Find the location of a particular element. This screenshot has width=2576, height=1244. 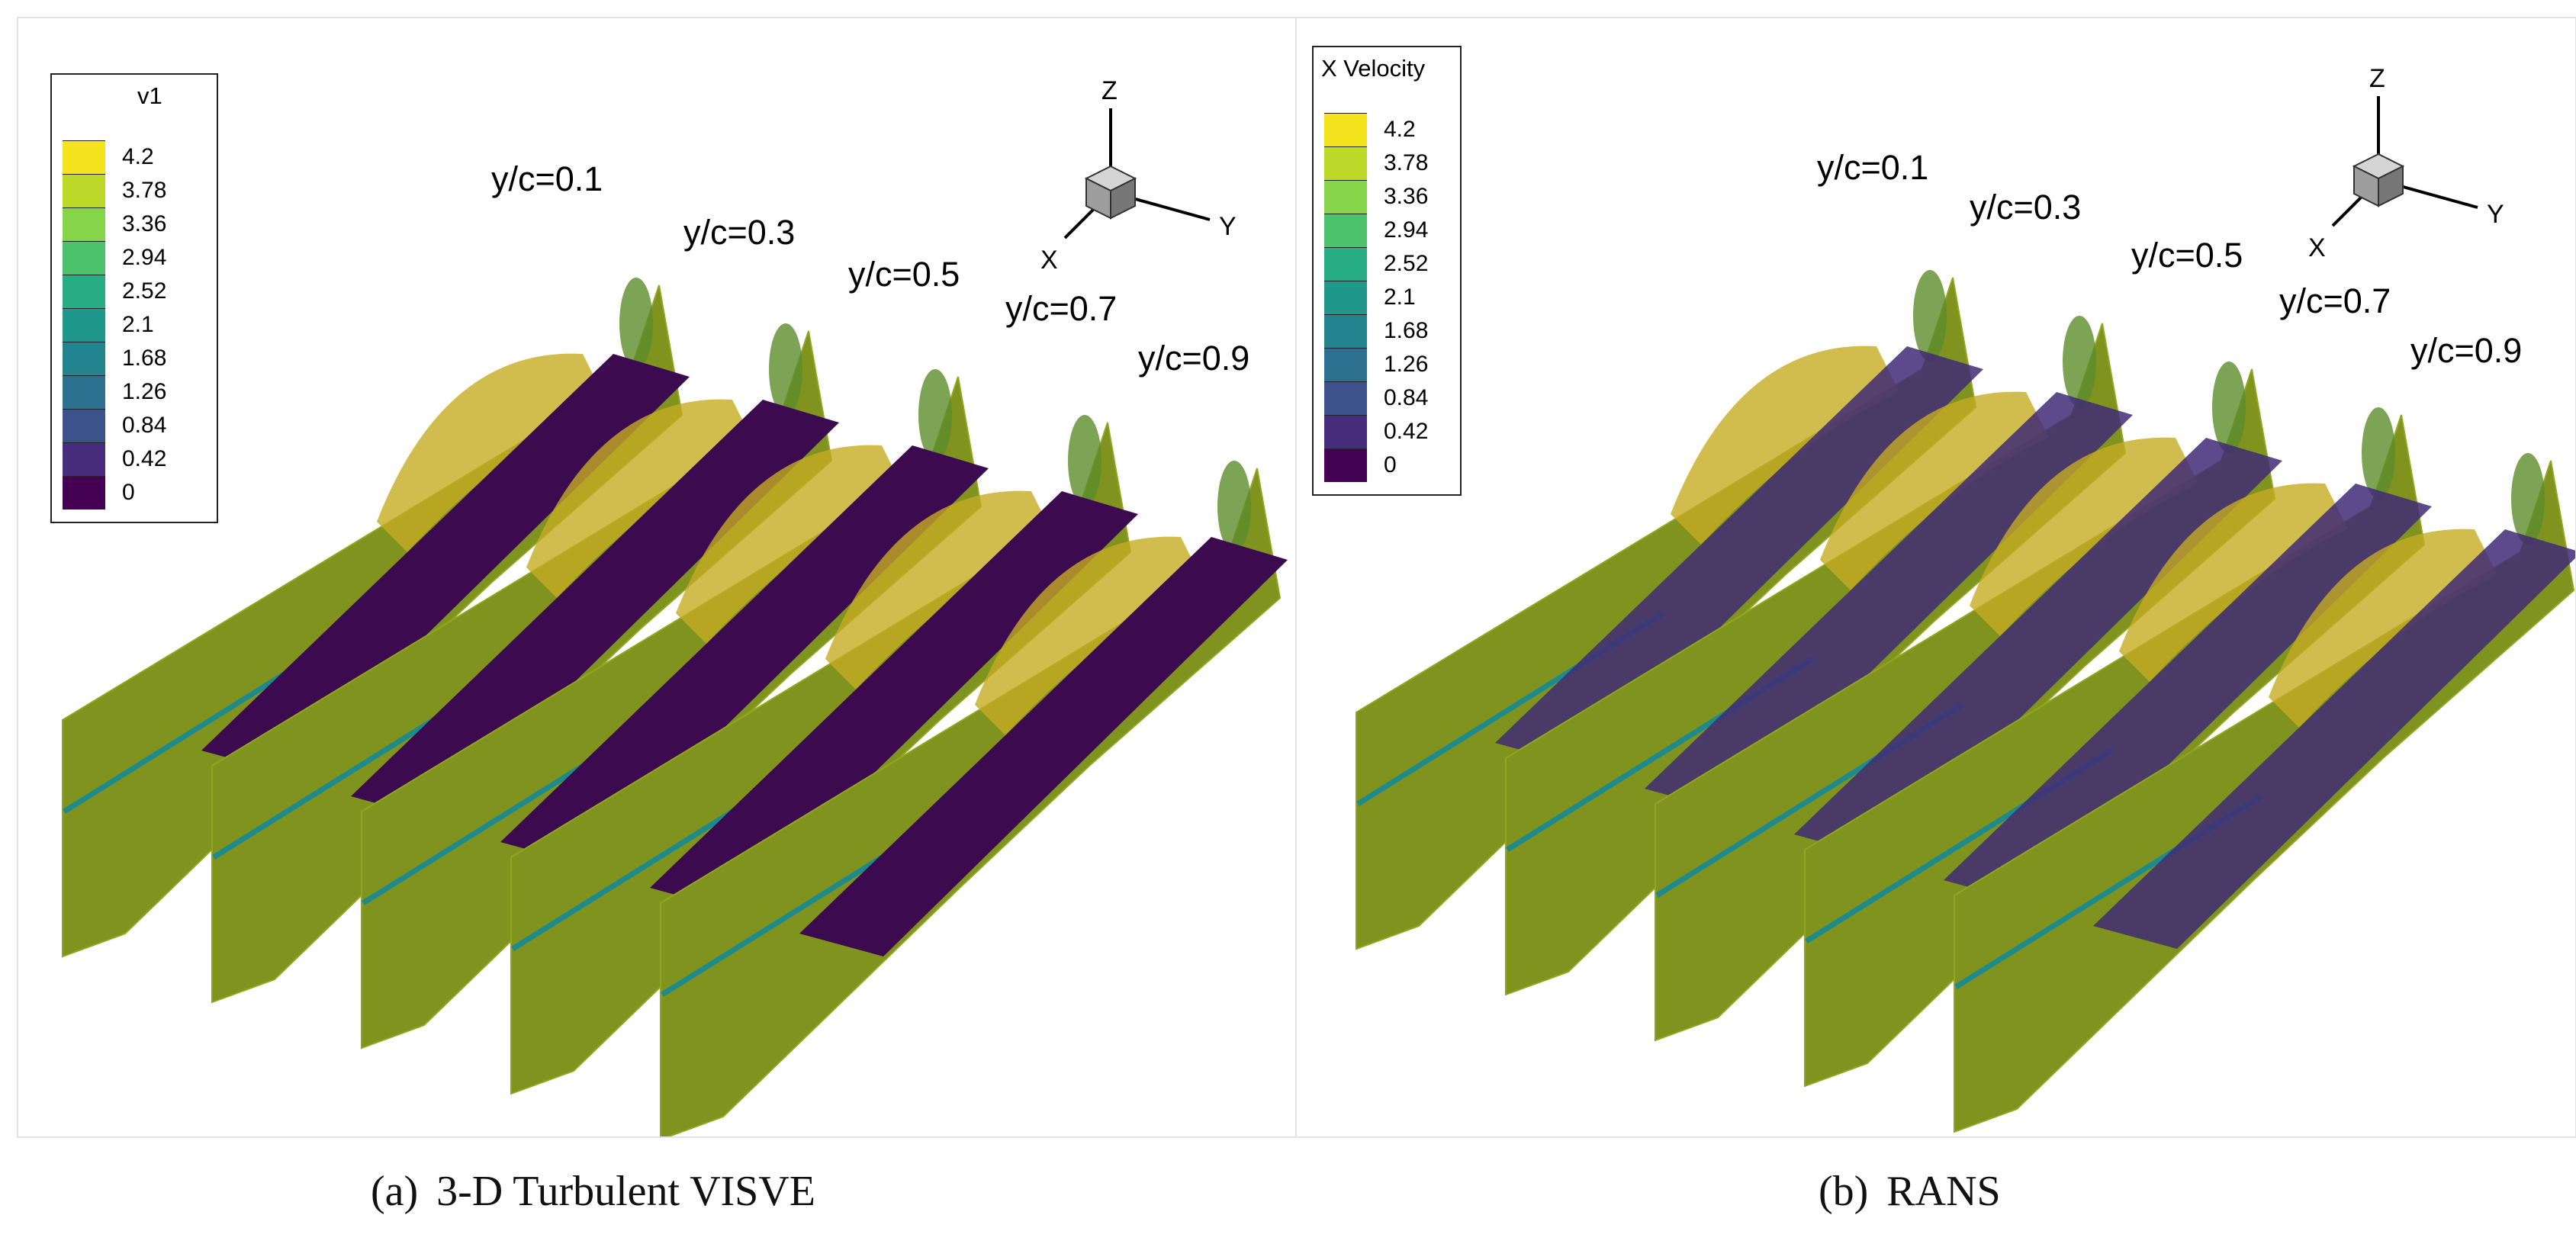

legend-label: 3.78 is located at coordinates (144, 191).